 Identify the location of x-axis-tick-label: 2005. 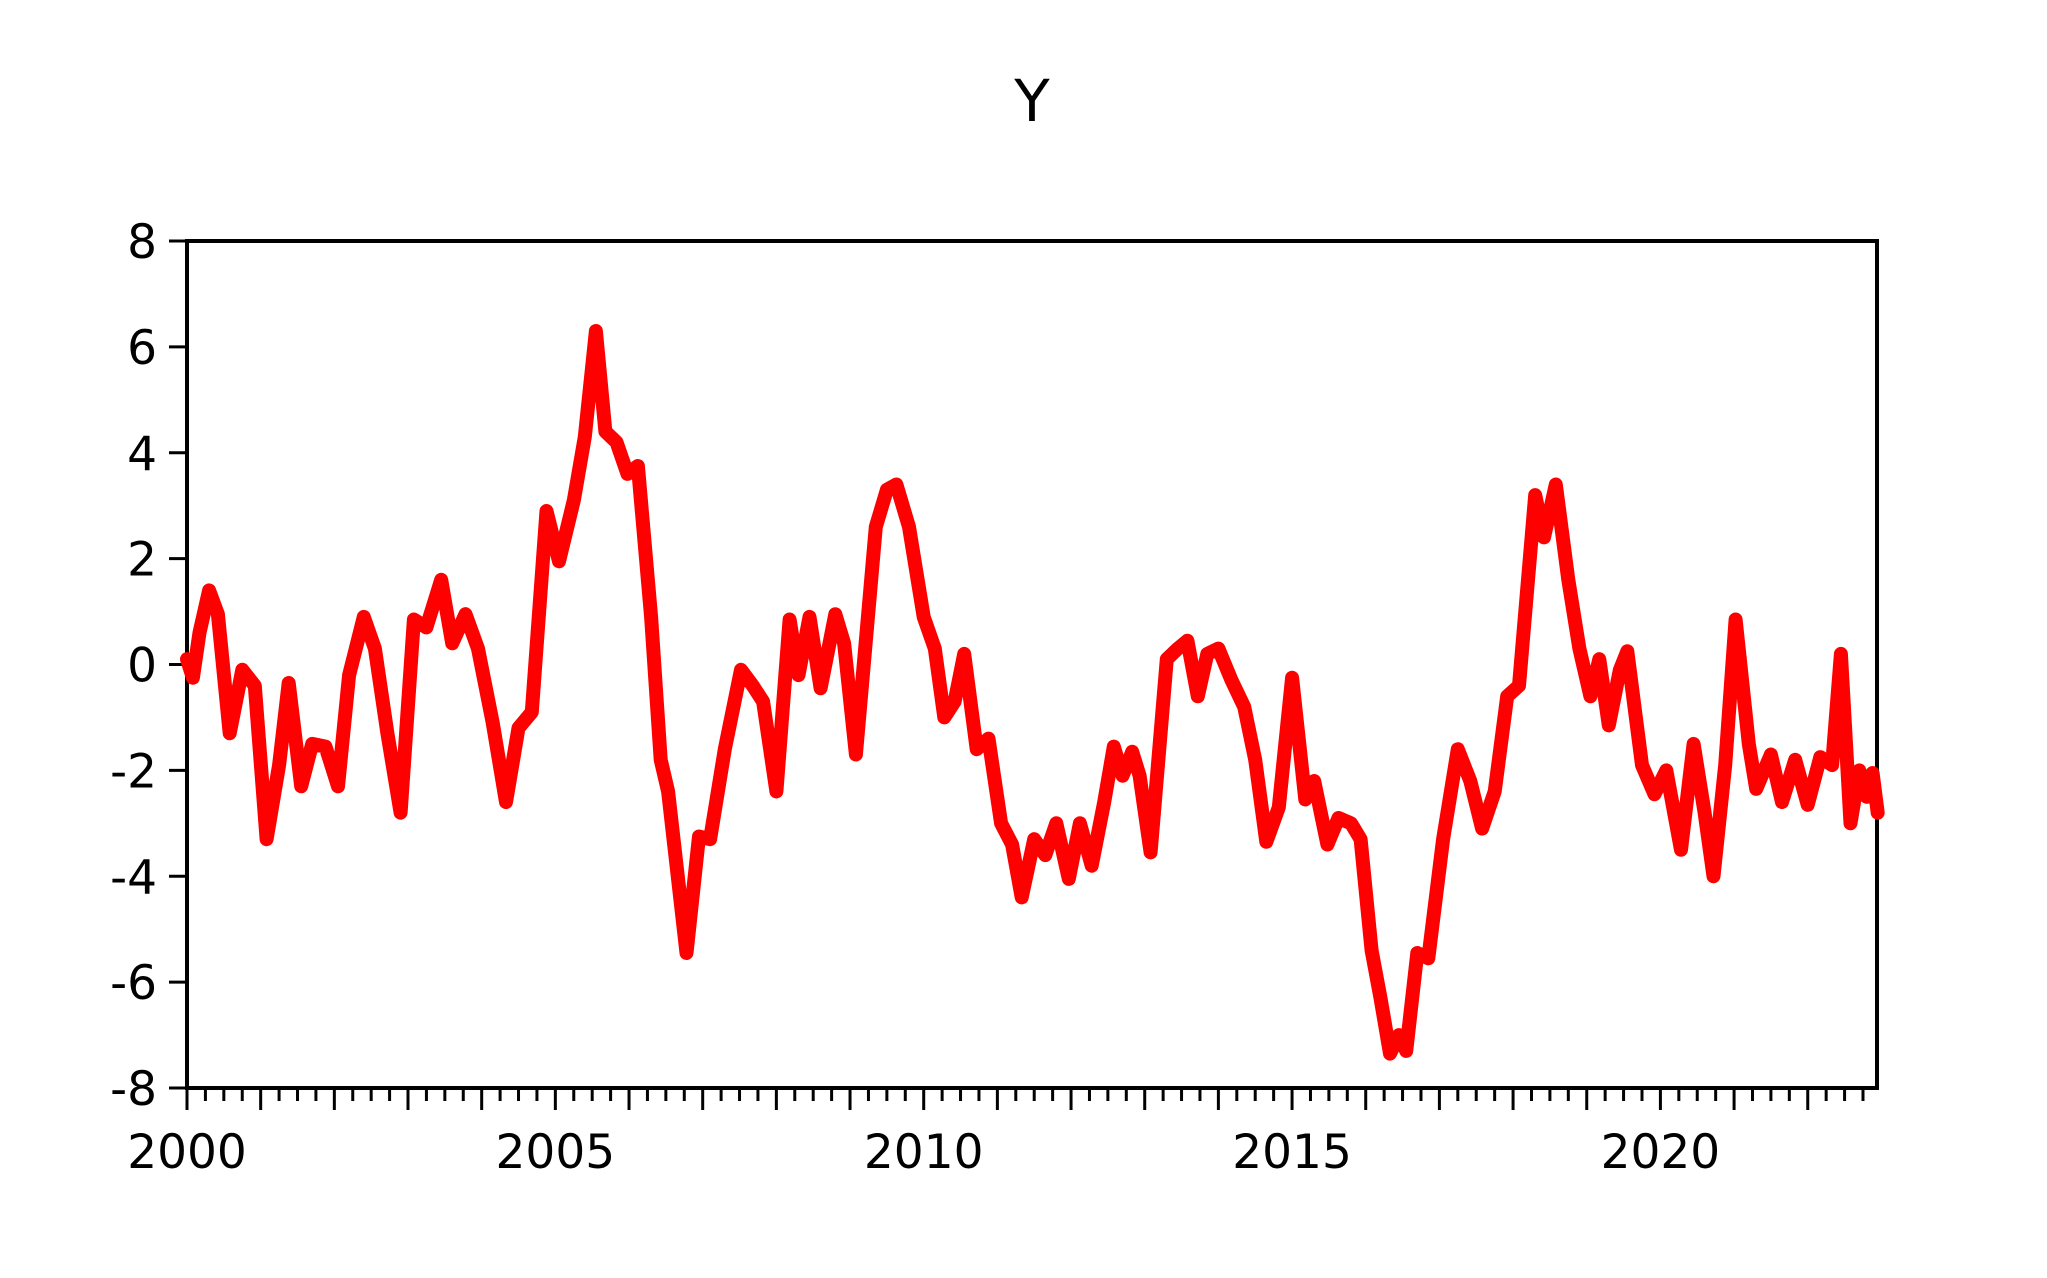
(556, 1152).